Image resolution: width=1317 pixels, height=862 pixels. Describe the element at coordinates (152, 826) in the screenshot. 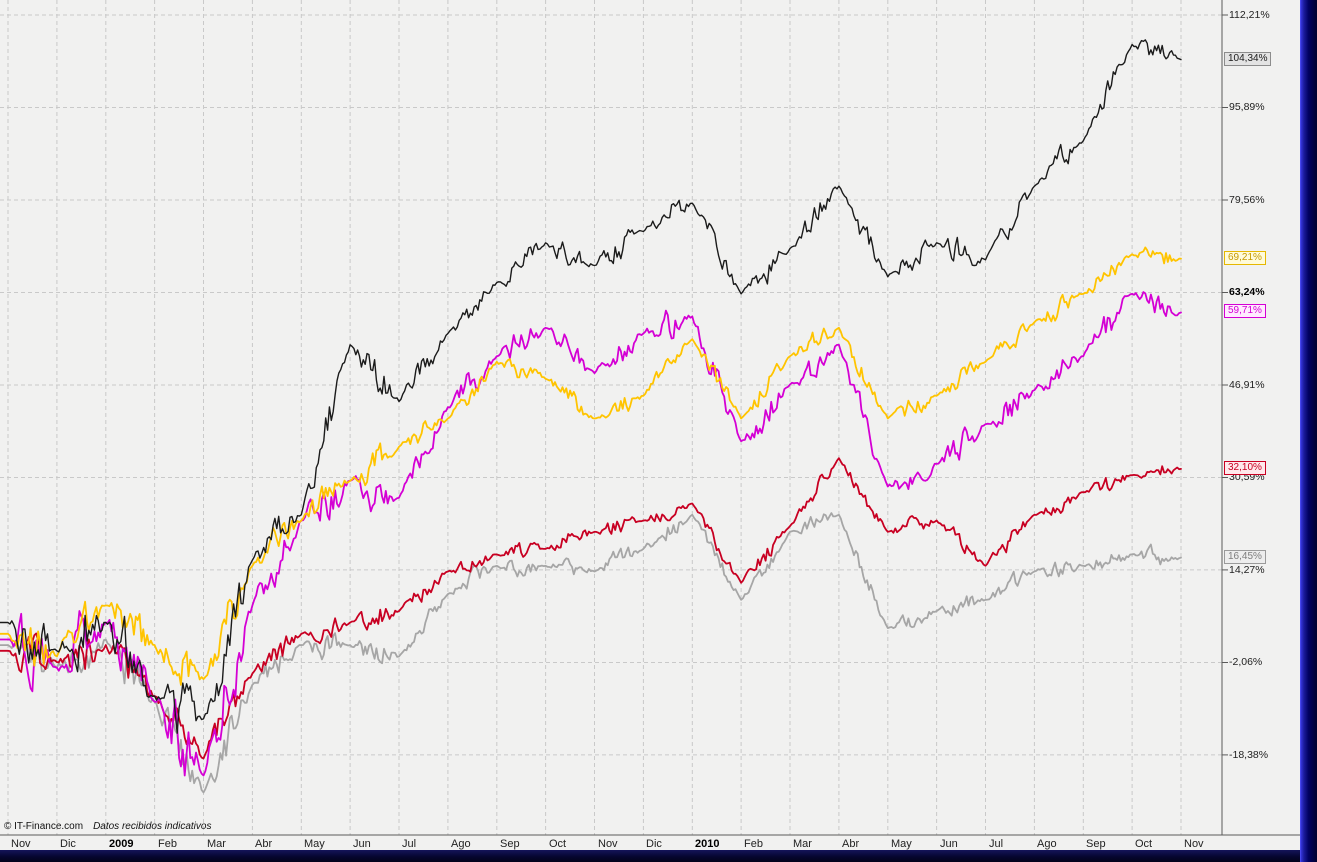

I see `data-indicative-note: Datos recibidos indicativos` at that location.